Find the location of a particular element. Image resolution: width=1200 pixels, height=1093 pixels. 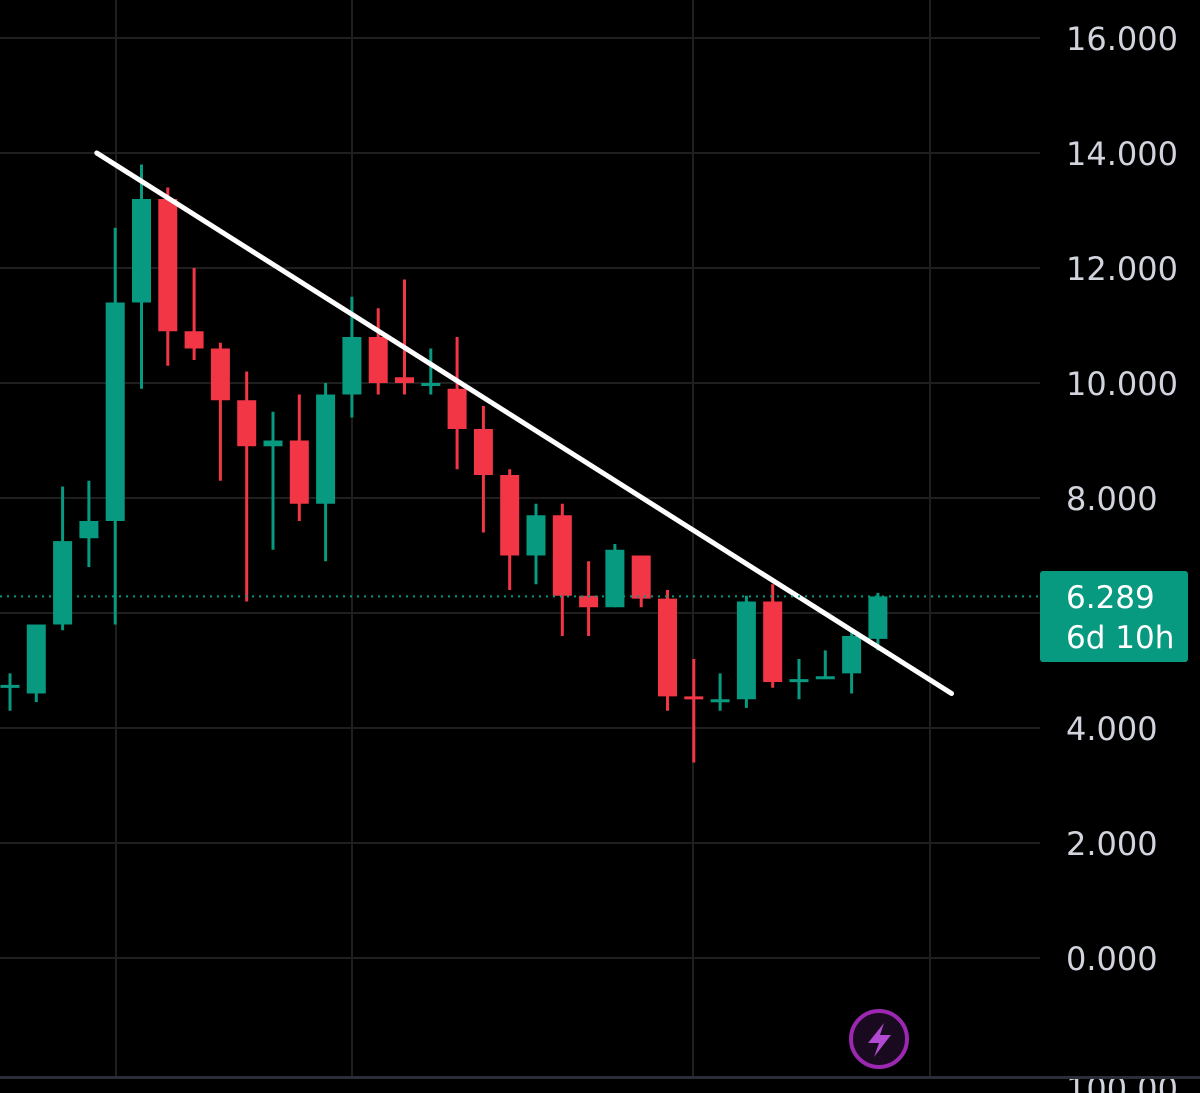

partial-bottom-axis-label: 100.00 is located at coordinates (1122, 1081).